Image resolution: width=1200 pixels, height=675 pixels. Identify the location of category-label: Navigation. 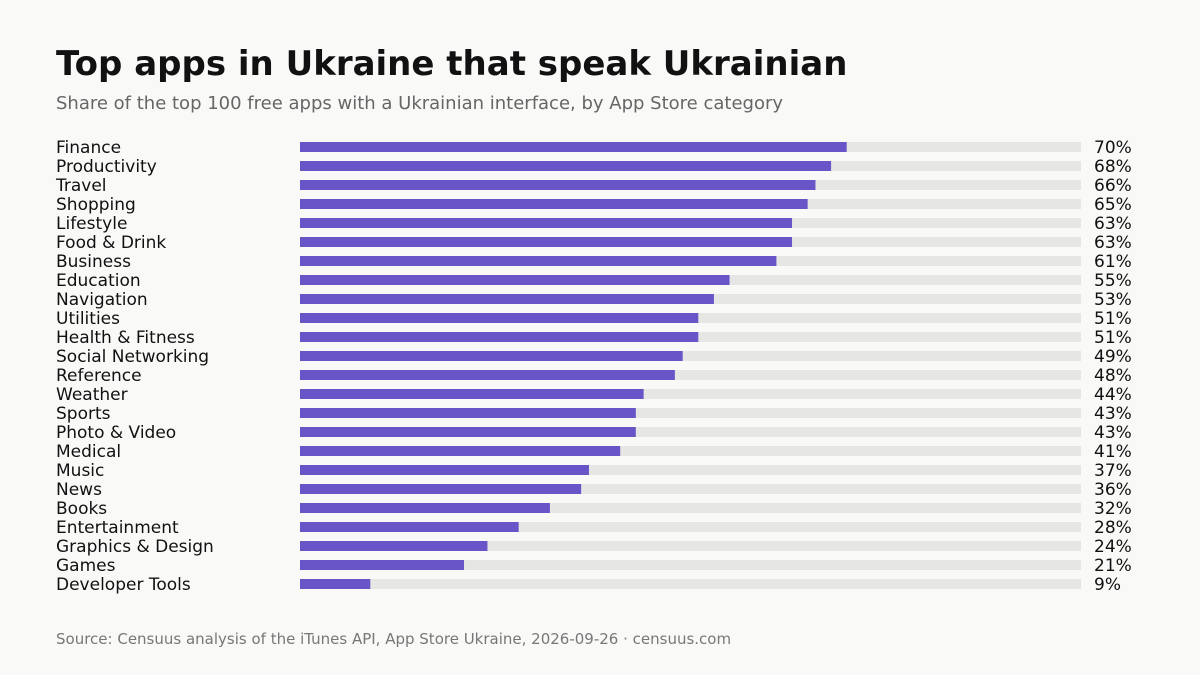
(102, 300).